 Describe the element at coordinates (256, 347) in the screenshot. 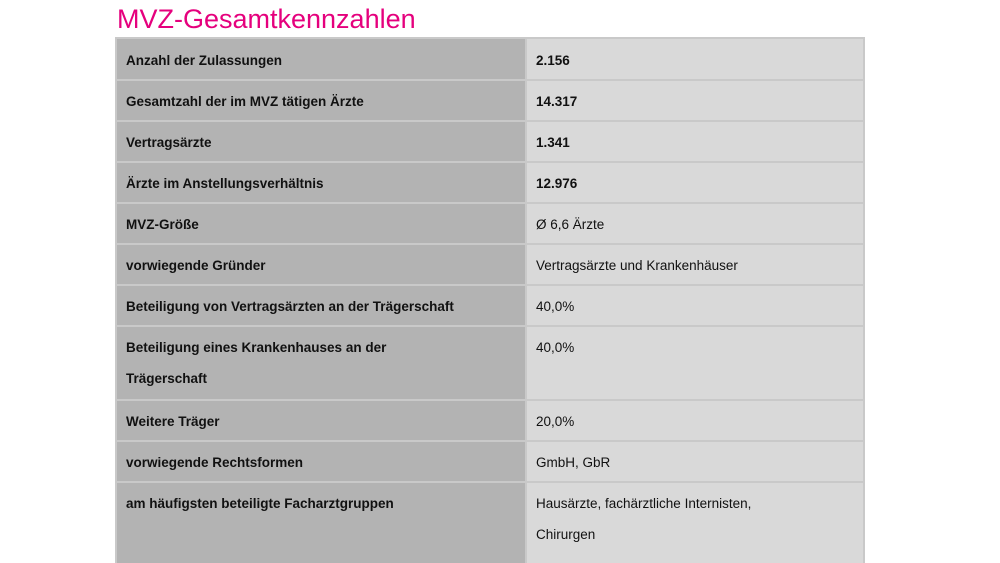

I see `row-label-line: Beteiligung eines Krankenhauses an der` at that location.